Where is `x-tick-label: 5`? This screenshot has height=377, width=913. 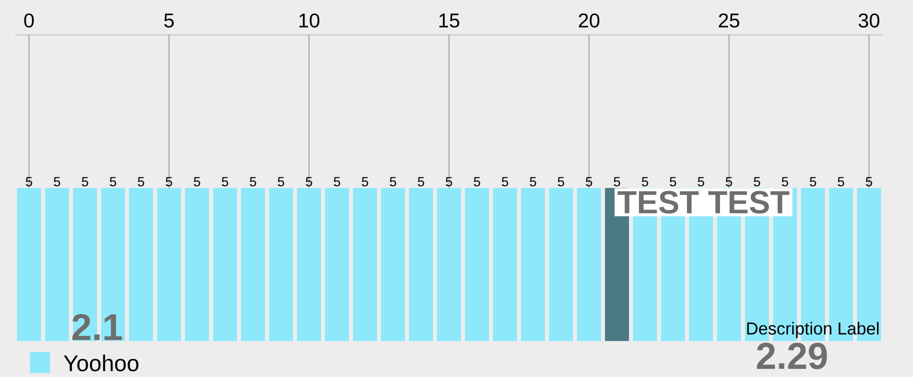 x-tick-label: 5 is located at coordinates (169, 21).